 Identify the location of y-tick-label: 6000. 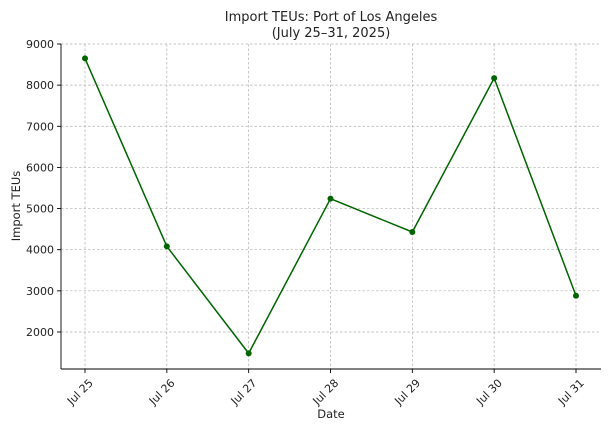
(40, 167).